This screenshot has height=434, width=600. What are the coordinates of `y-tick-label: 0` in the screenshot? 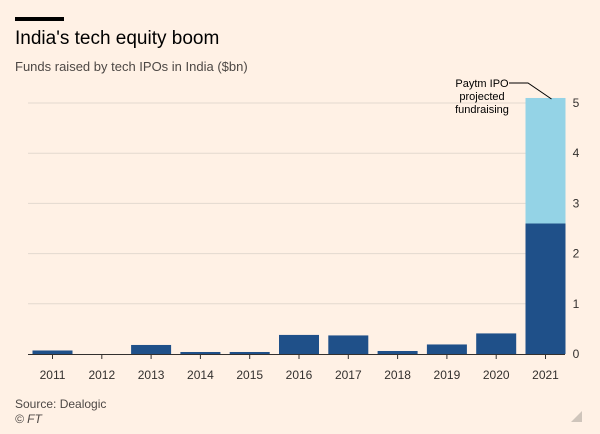 It's located at (576, 354).